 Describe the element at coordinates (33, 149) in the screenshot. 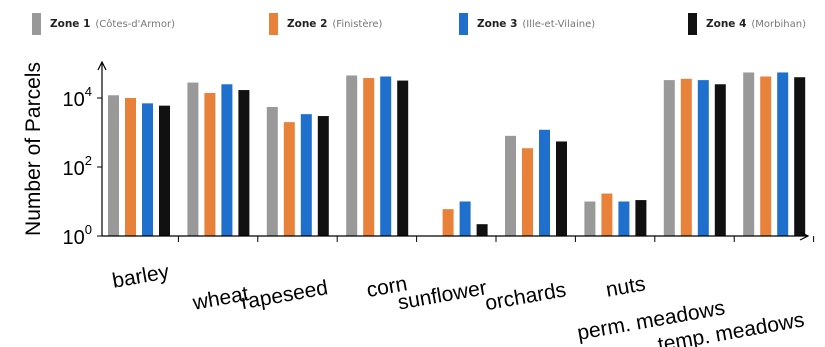

I see `y-axis-label: Number of Parcels` at that location.